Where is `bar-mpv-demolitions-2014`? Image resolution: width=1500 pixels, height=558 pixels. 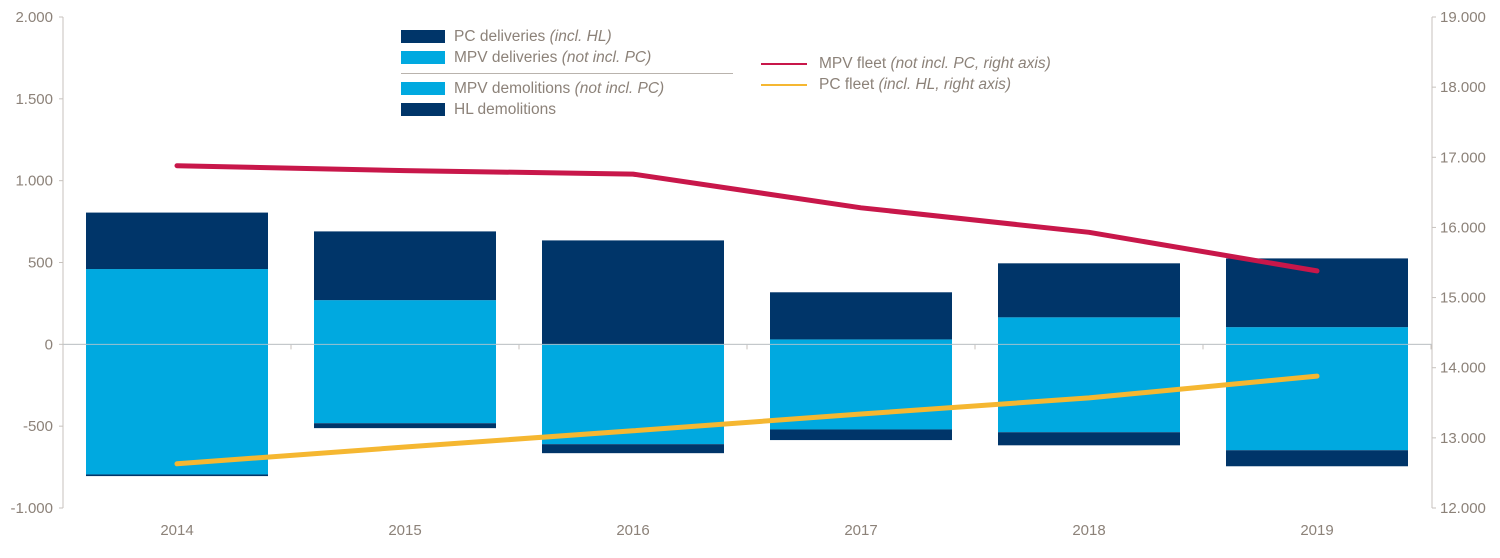 bar-mpv-demolitions-2014 is located at coordinates (177, 409).